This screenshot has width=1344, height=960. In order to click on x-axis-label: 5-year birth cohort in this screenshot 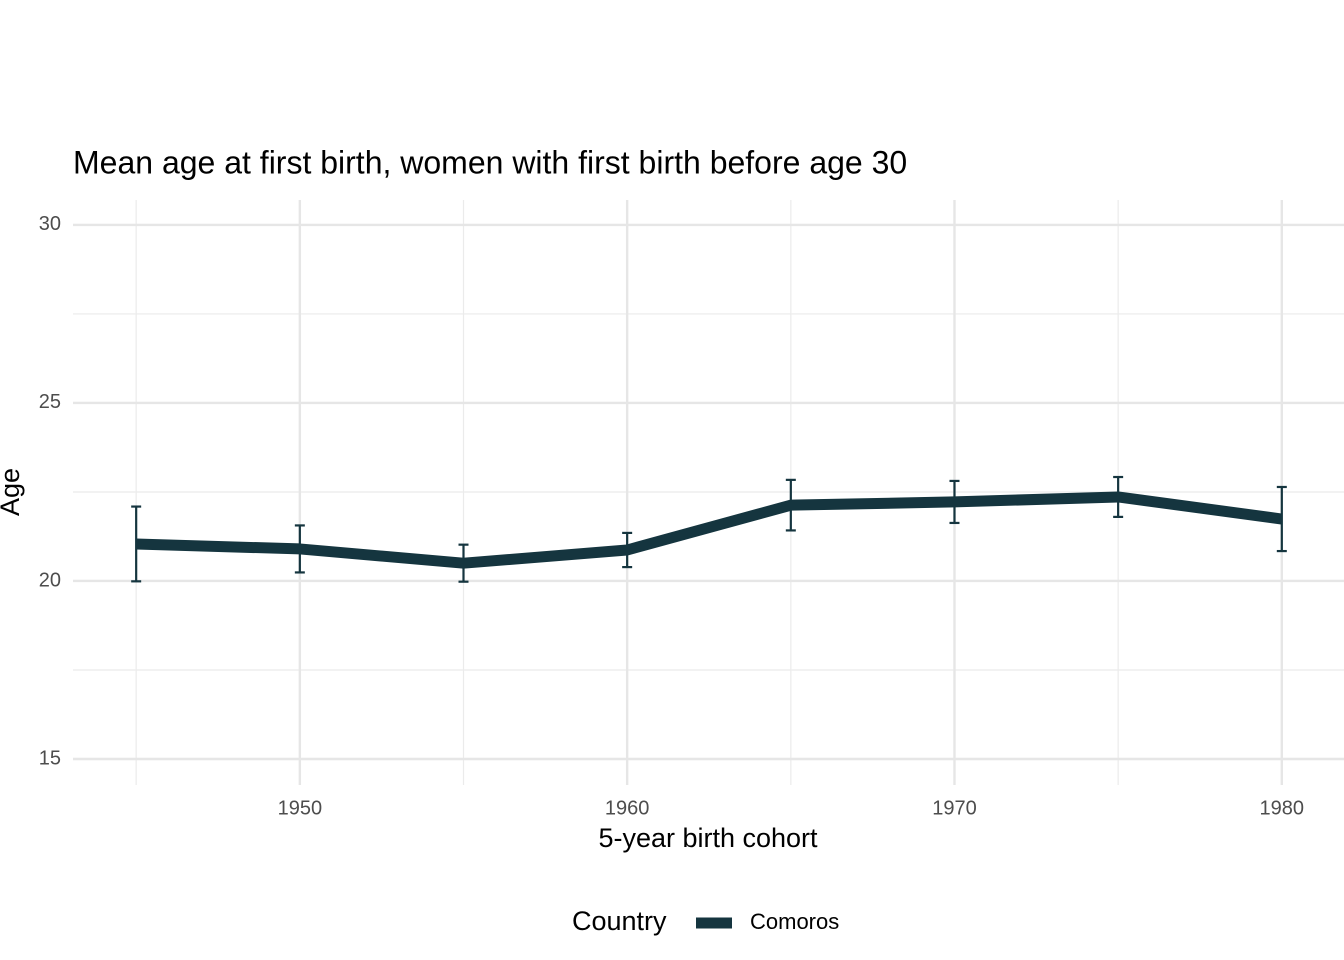, I will do `click(708, 838)`.